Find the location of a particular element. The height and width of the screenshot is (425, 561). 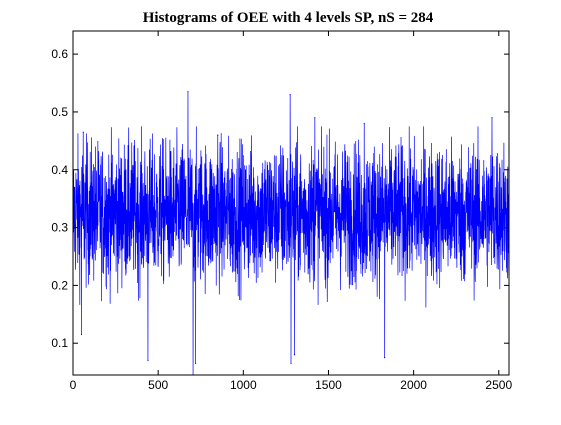

x-tick-label: 500 is located at coordinates (158, 385).